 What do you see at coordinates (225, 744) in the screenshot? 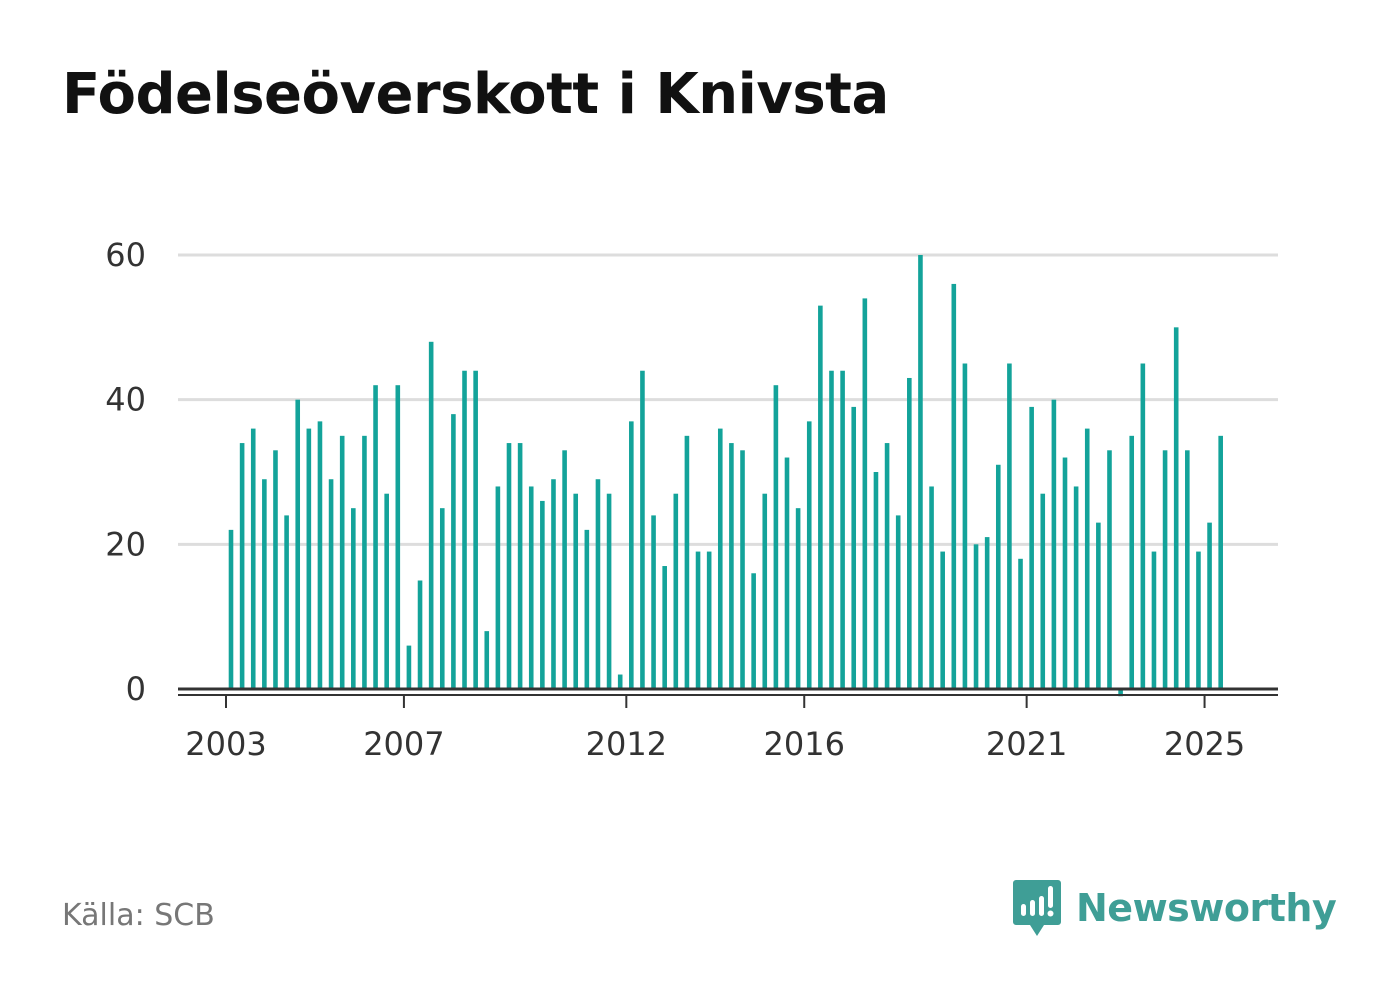
I see `x-tick-label: 2003` at bounding box center [225, 744].